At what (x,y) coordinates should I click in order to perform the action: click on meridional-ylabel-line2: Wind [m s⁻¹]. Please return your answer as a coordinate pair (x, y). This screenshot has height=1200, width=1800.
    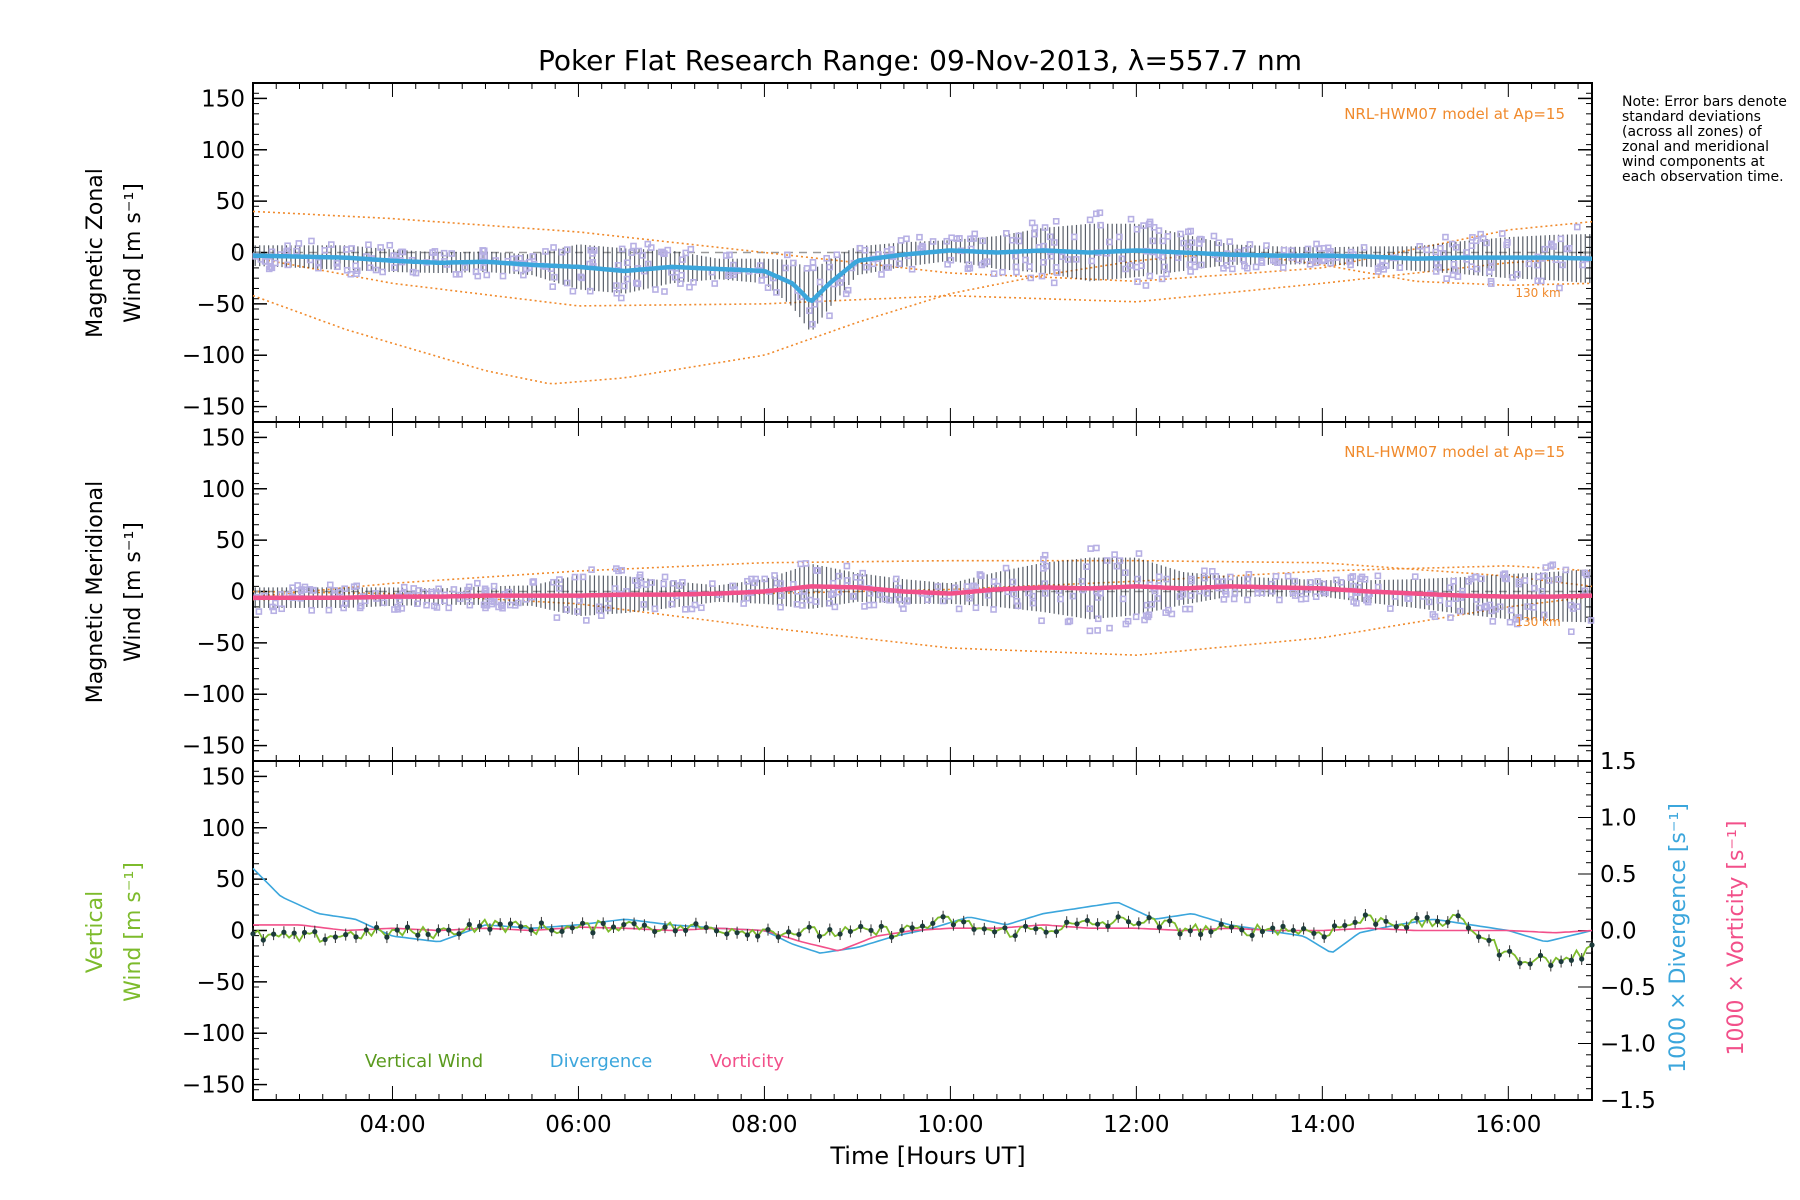
    Looking at the image, I should click on (133, 592).